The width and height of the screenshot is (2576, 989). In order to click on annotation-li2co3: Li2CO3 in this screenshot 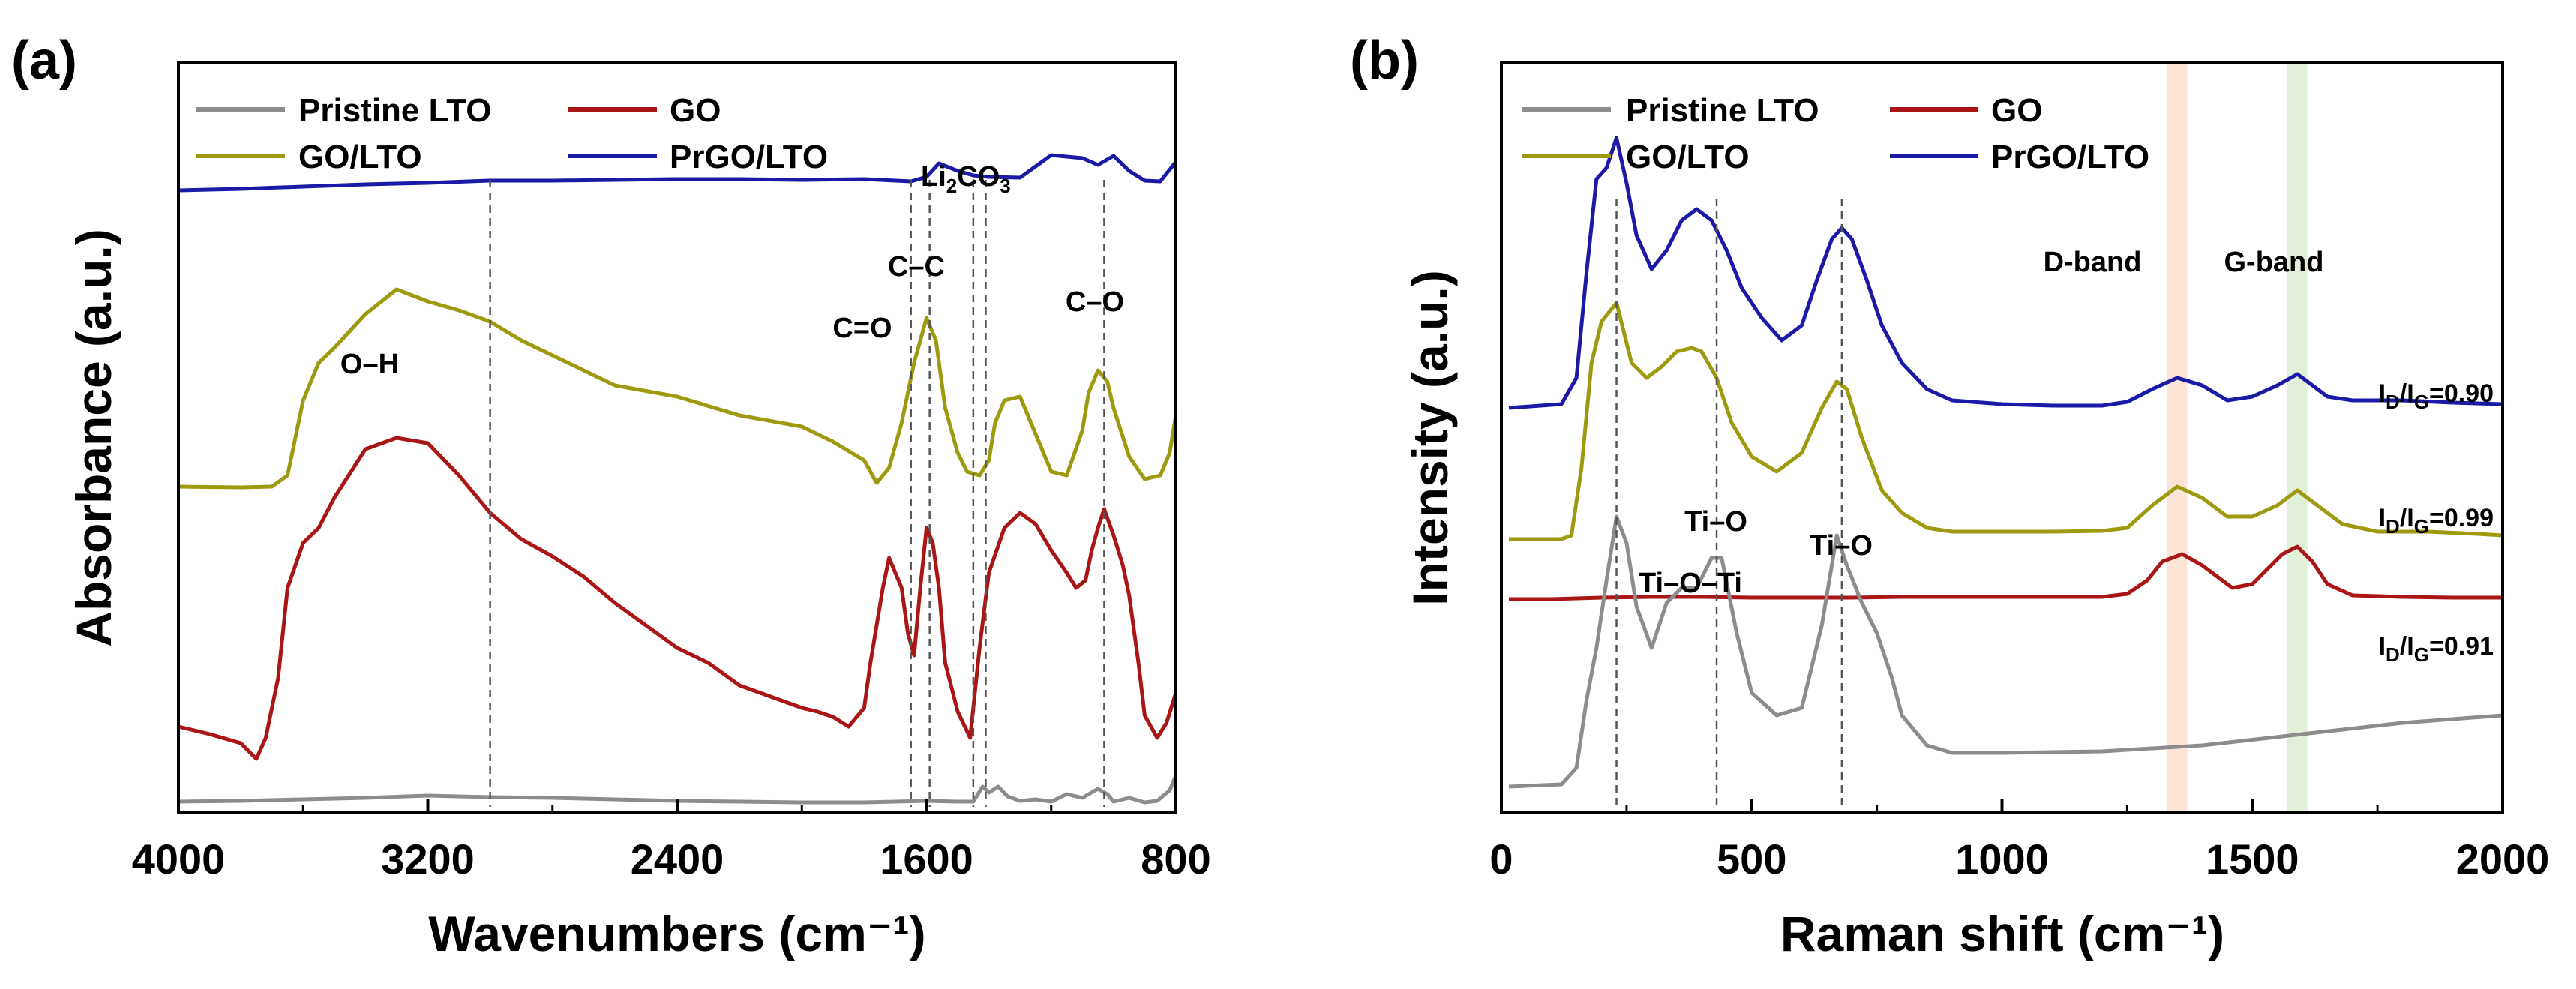, I will do `click(966, 179)`.